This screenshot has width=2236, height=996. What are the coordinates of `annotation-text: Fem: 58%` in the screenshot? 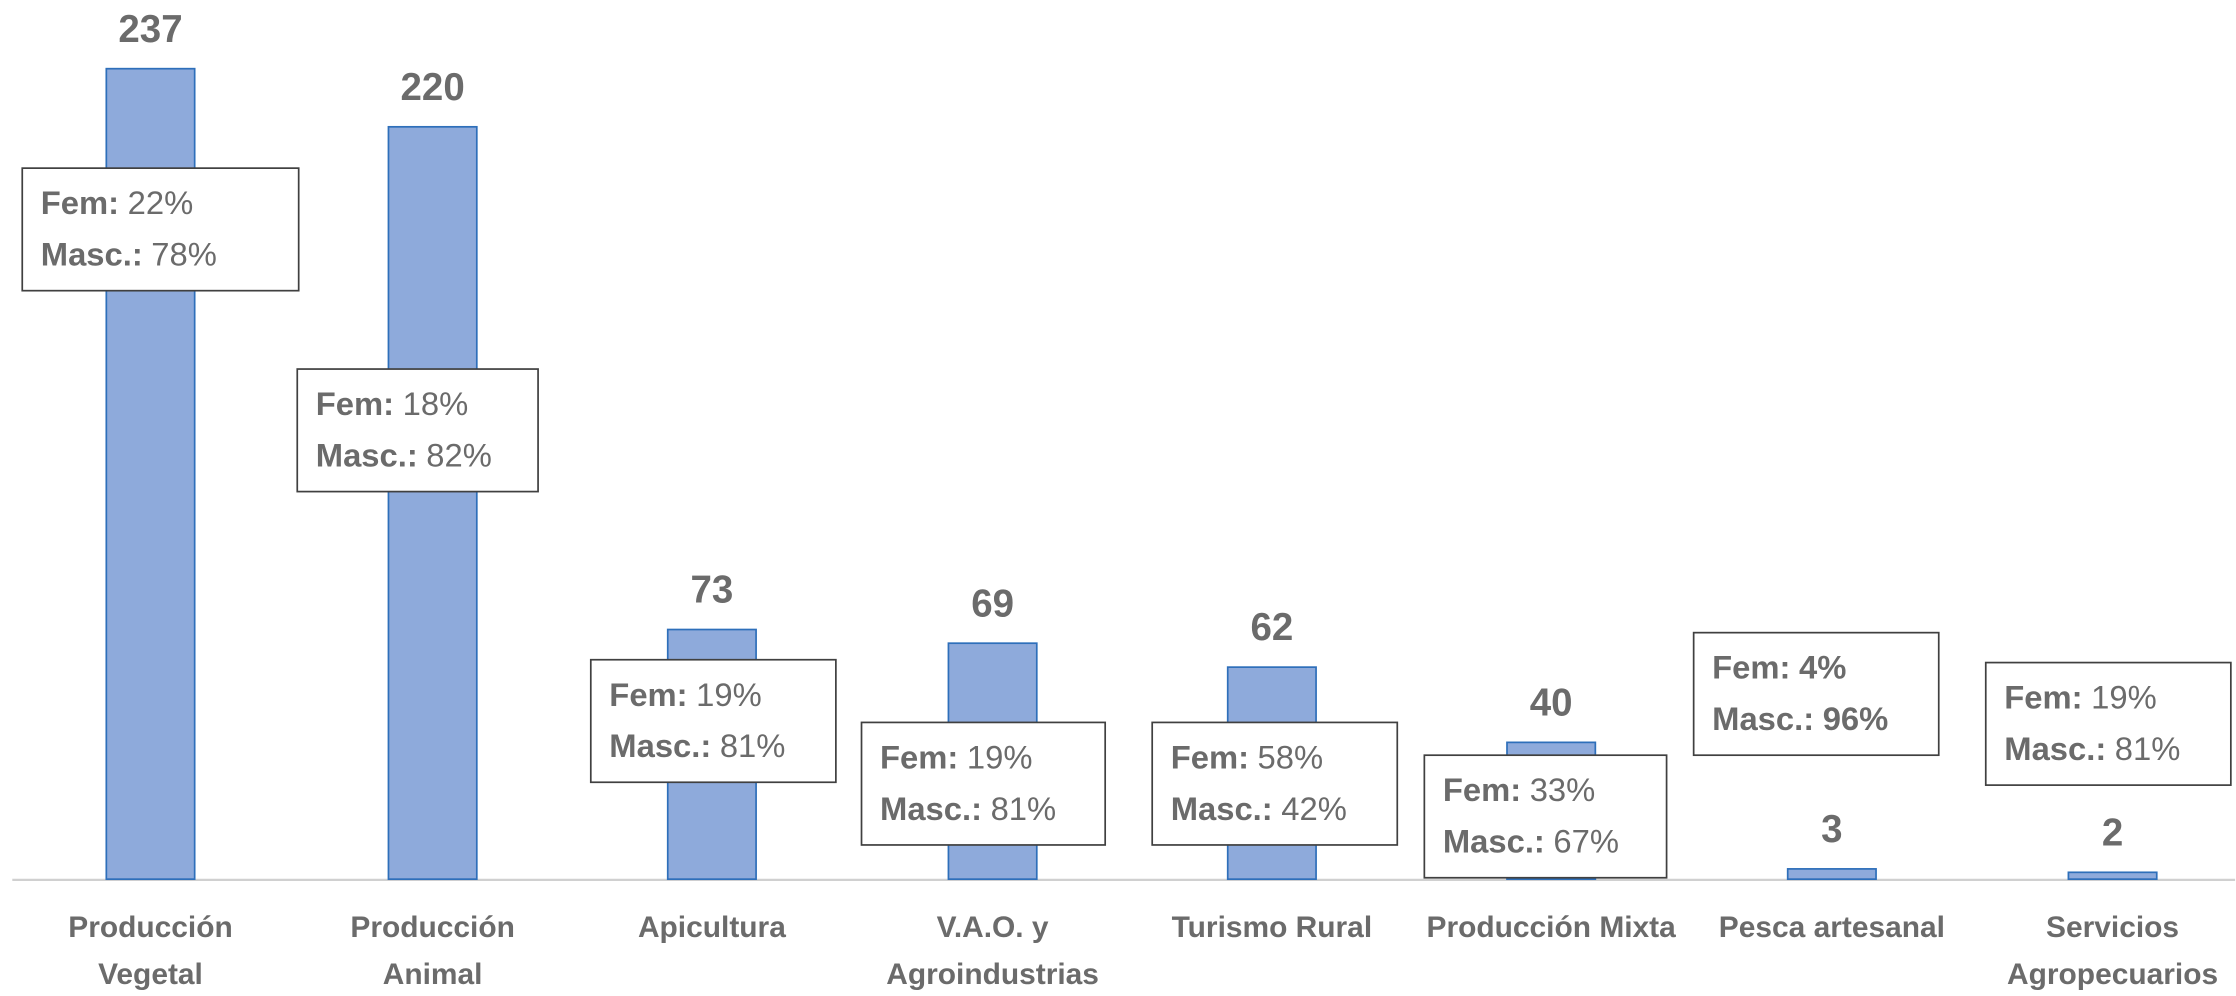 It's located at (1247, 756).